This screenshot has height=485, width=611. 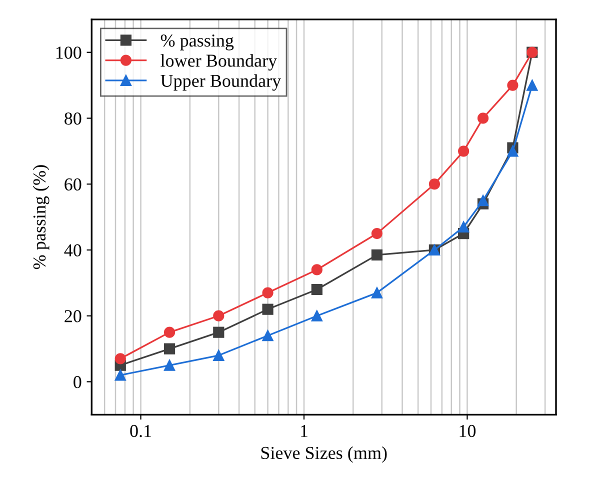 I want to click on legend-label: % passing, so click(x=197, y=42).